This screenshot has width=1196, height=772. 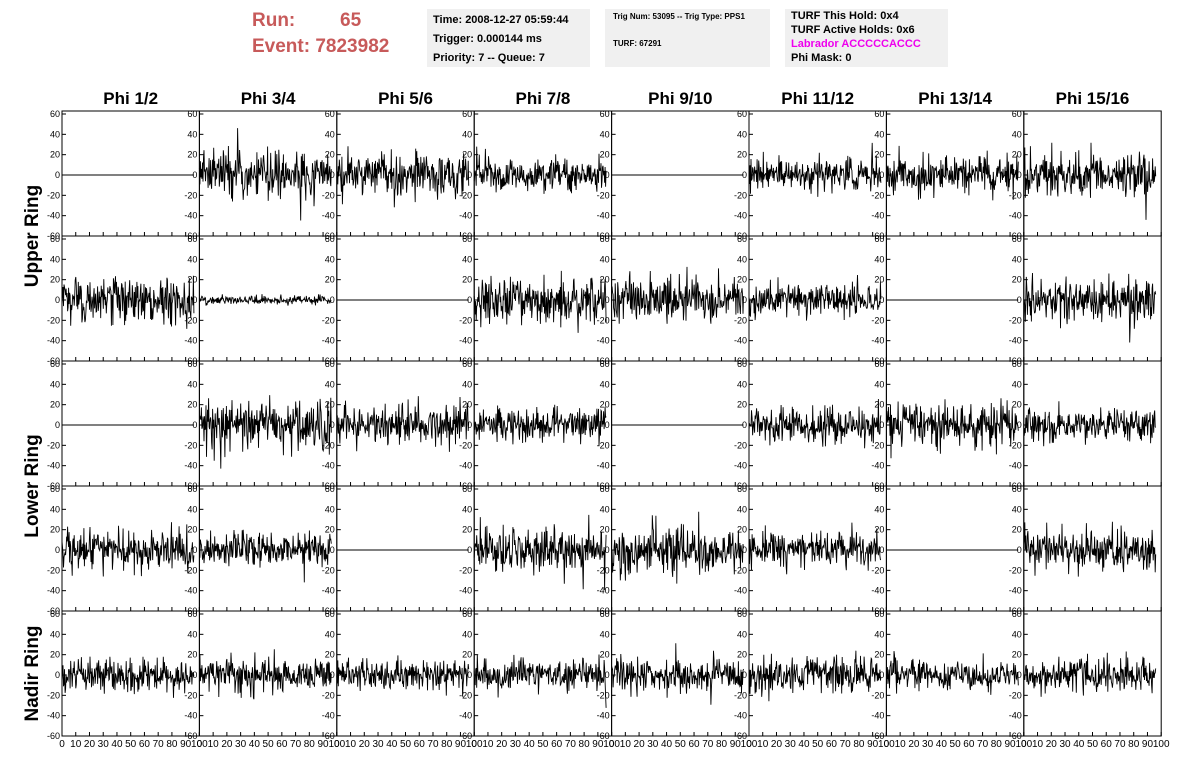 What do you see at coordinates (487, 39) in the screenshot?
I see `trigger-text: Trigger: 0.000144 ms` at bounding box center [487, 39].